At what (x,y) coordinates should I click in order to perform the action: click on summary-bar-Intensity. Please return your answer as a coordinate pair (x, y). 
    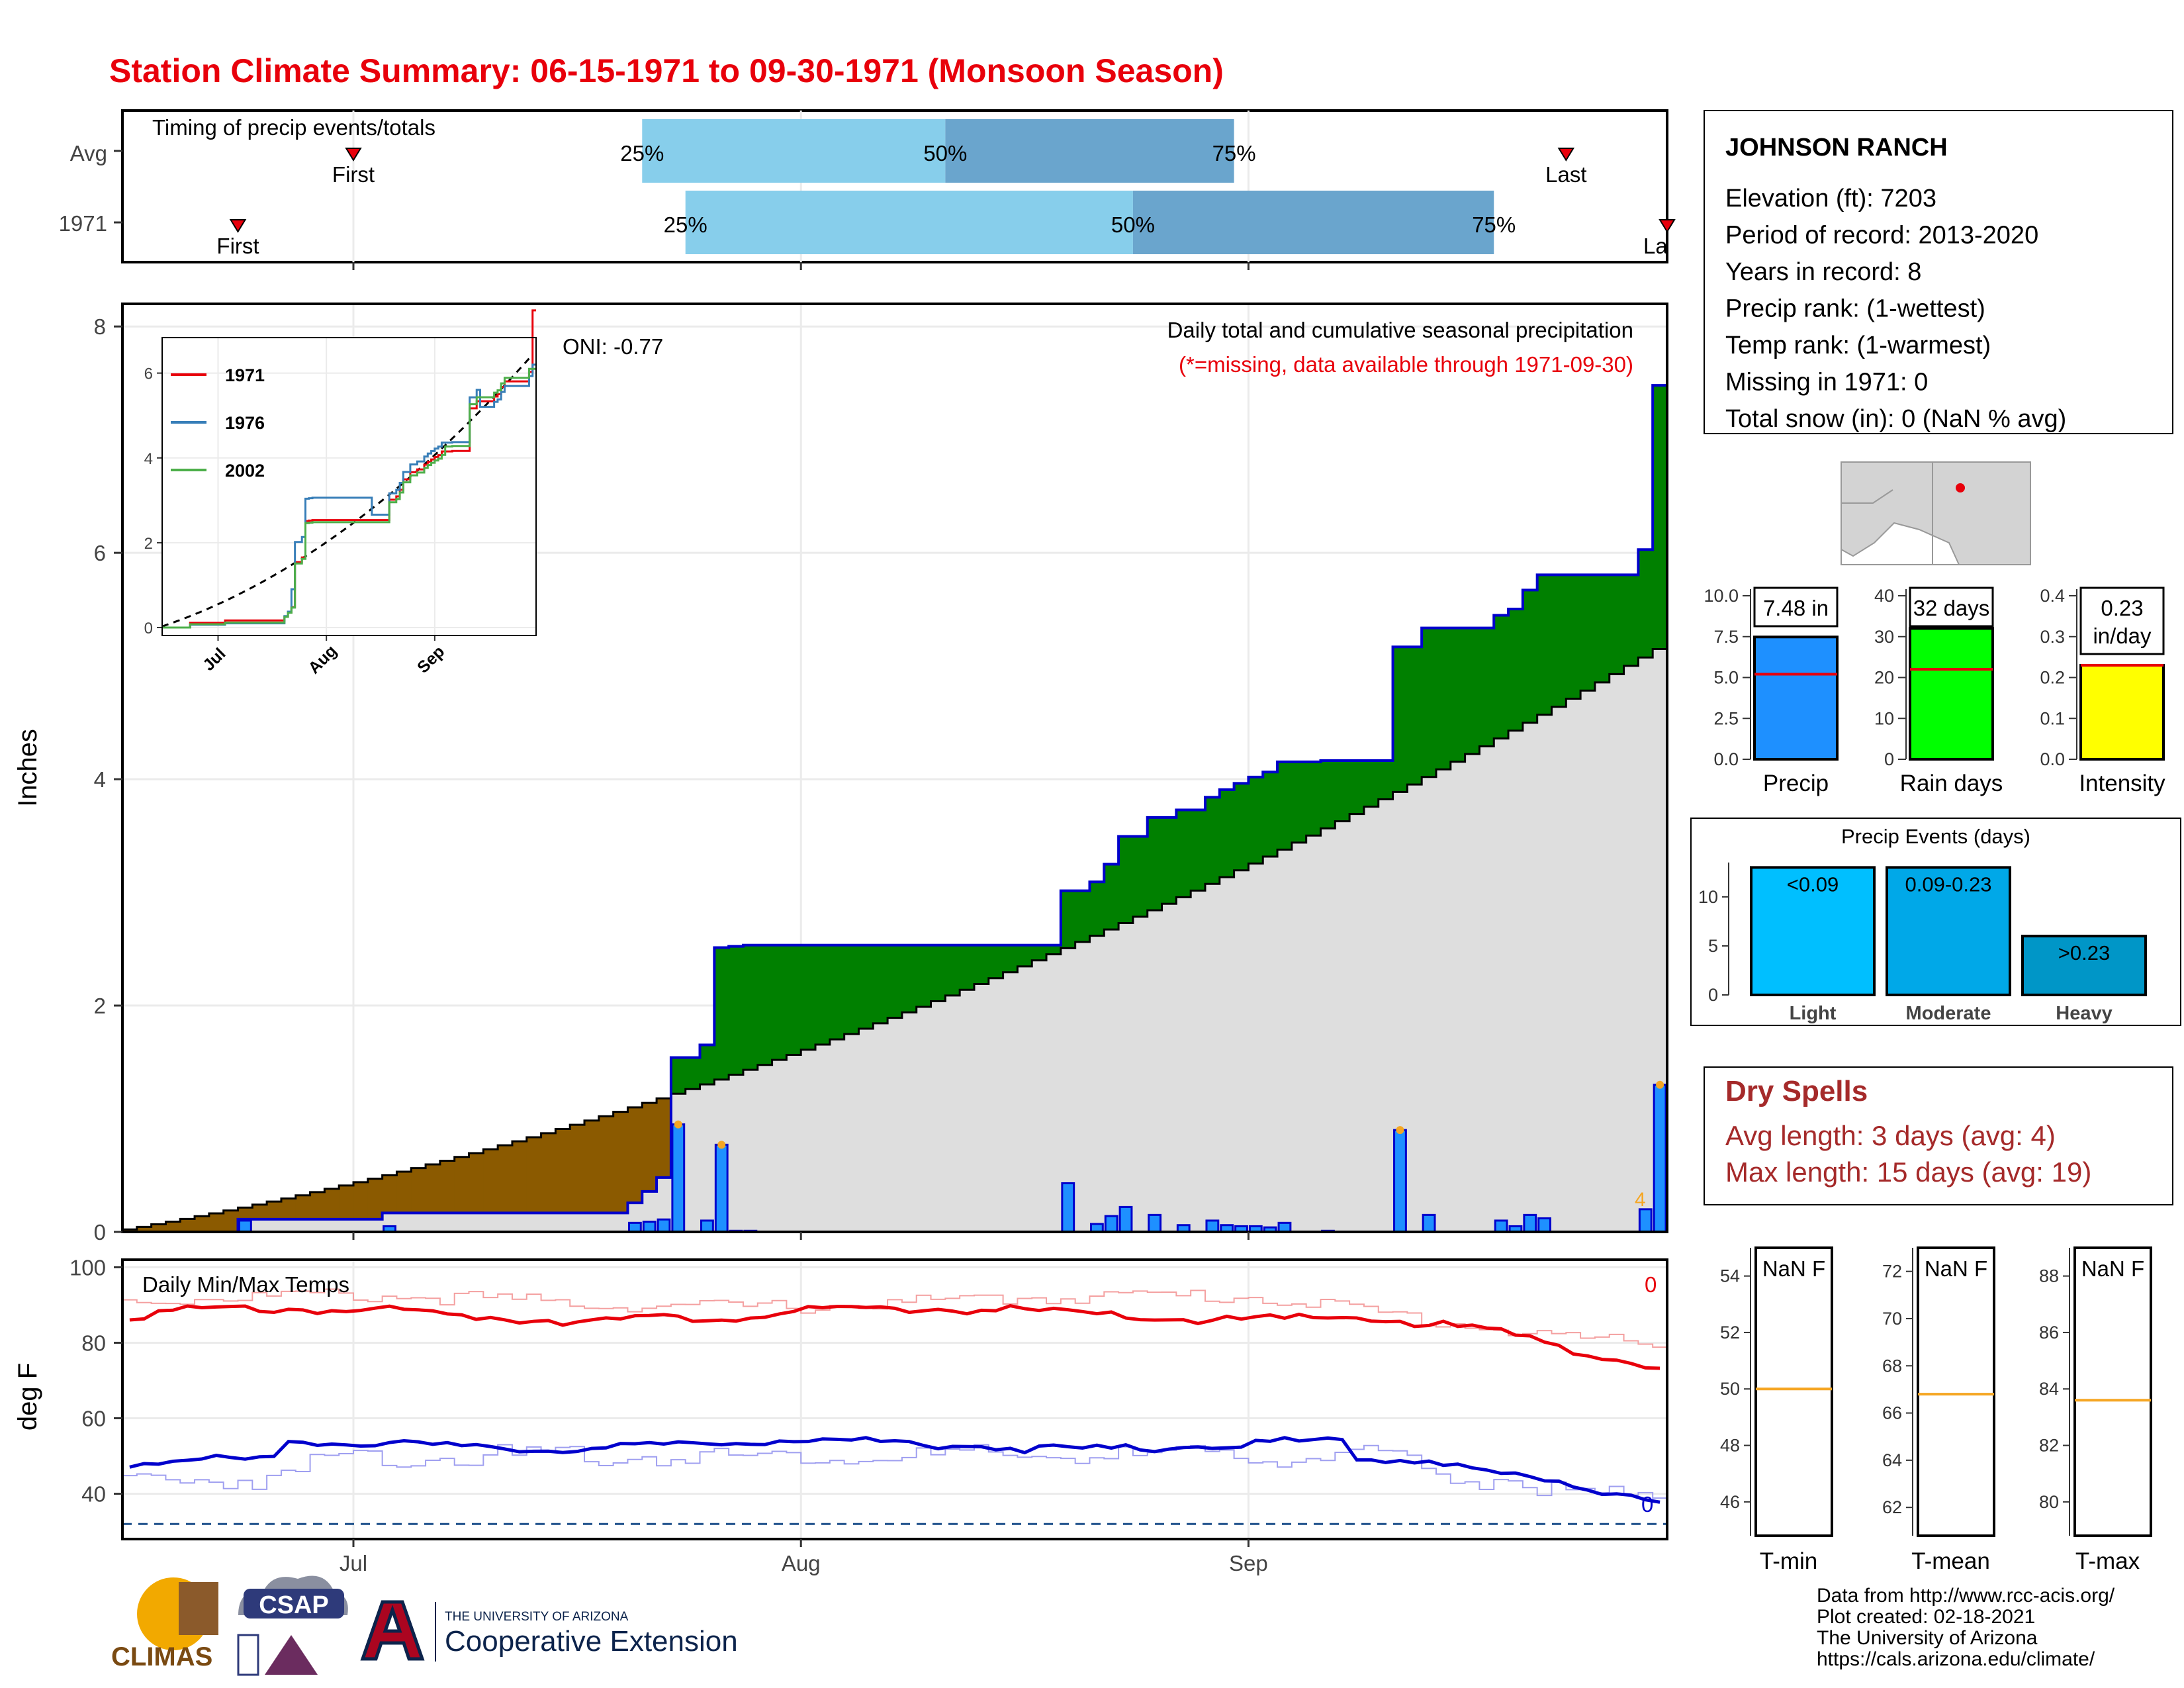
    Looking at the image, I should click on (2122, 712).